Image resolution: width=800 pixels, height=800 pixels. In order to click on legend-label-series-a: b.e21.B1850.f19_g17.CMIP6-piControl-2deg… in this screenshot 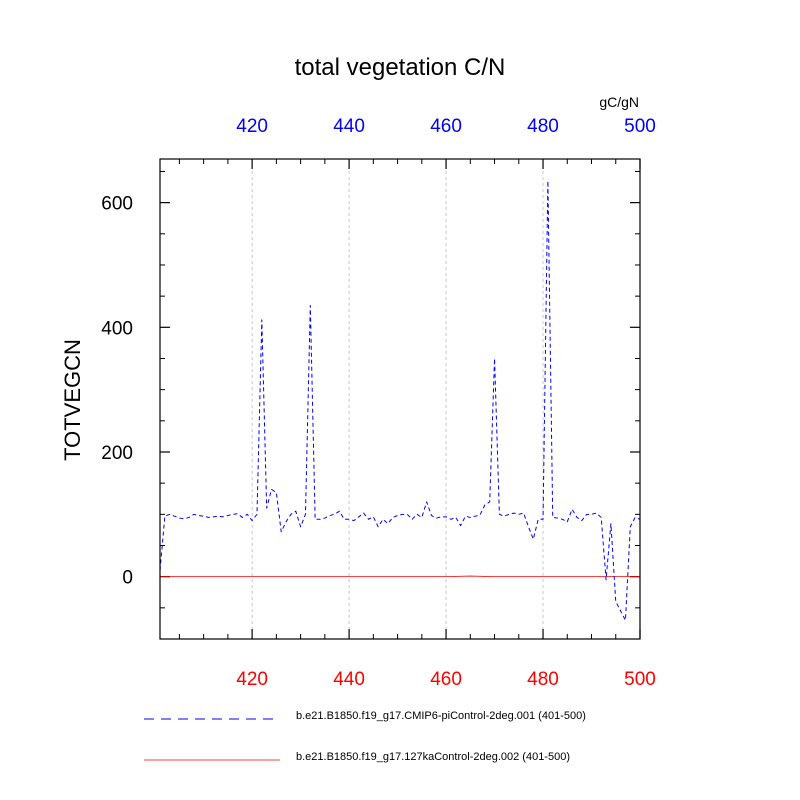, I will do `click(441, 716)`.